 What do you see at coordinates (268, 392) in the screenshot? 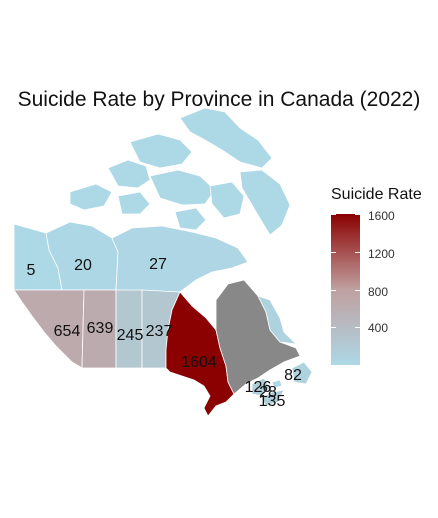
I see `region-label-prince-edward-island: 28` at bounding box center [268, 392].